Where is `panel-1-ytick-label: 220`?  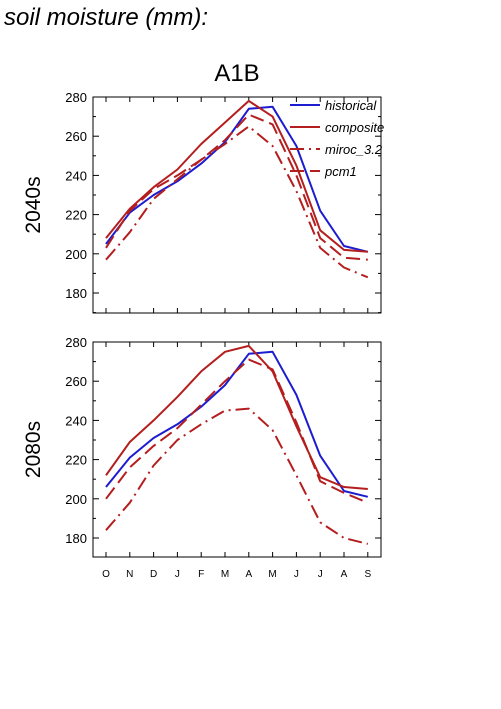 panel-1-ytick-label: 220 is located at coordinates (76, 215).